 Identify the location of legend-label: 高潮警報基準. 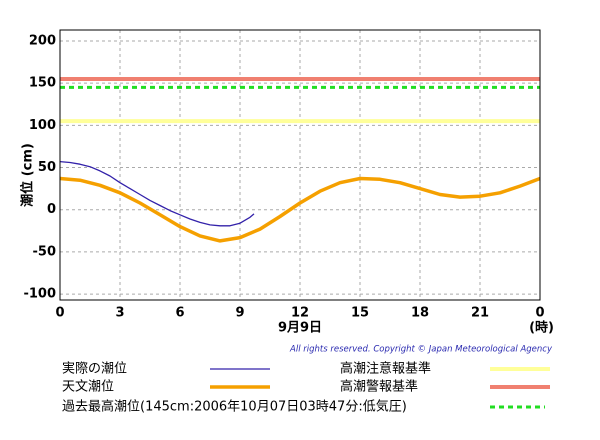
(379, 387).